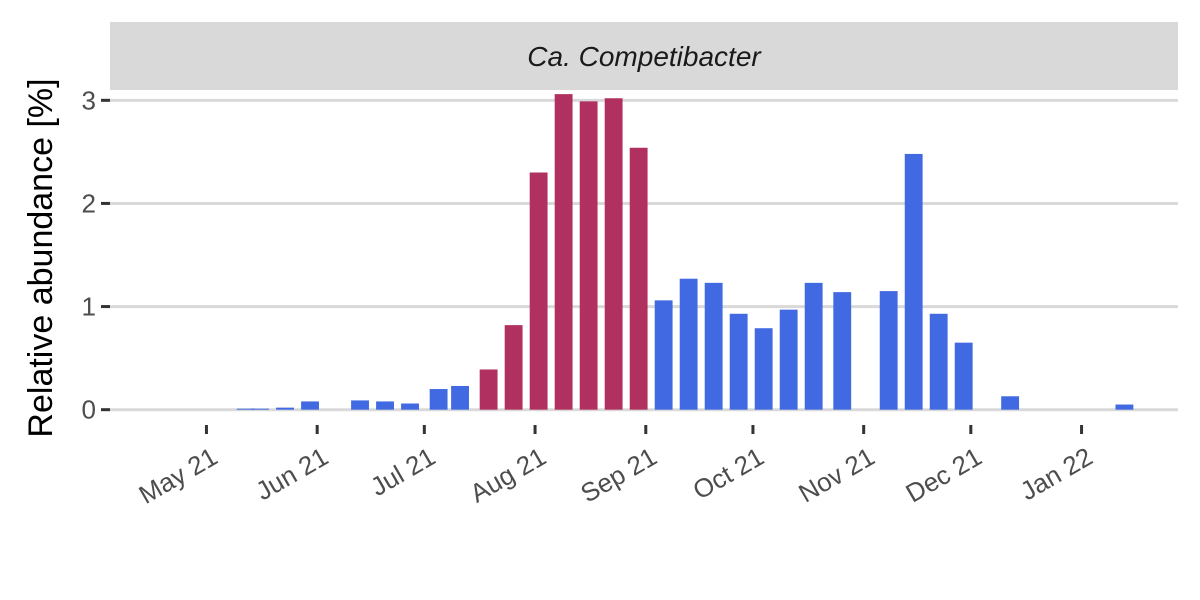 This screenshot has height=600, width=1200. I want to click on panel-strip, so click(644, 56).